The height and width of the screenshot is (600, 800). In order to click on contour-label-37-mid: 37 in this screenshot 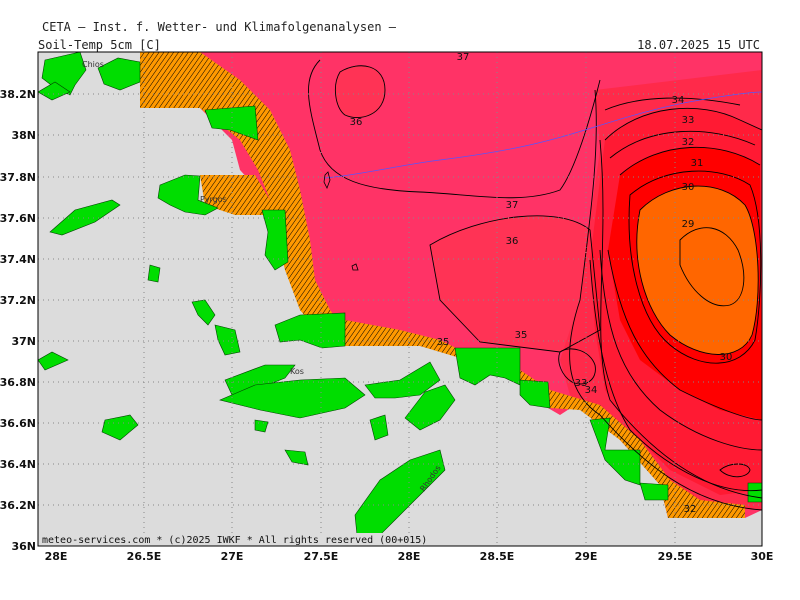, I will do `click(512, 205)`.